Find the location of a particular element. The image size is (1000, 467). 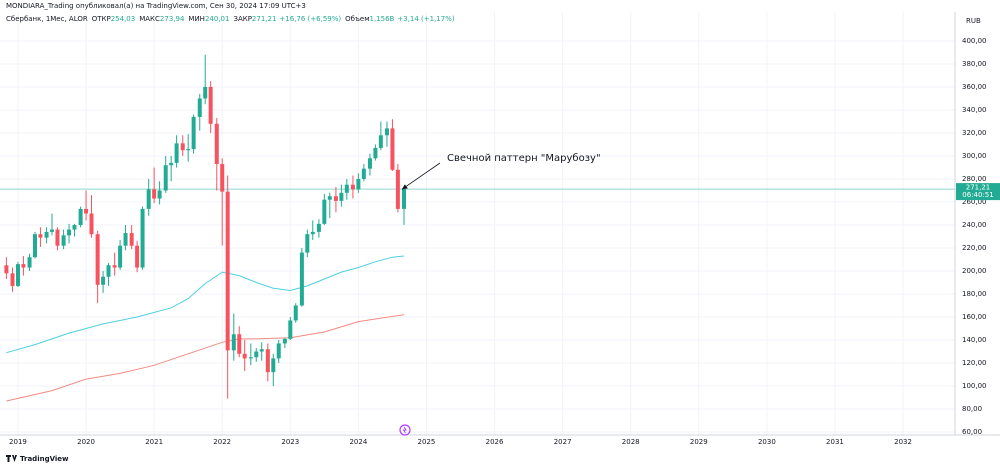

y-tick-label: 380,00 is located at coordinates (974, 64).